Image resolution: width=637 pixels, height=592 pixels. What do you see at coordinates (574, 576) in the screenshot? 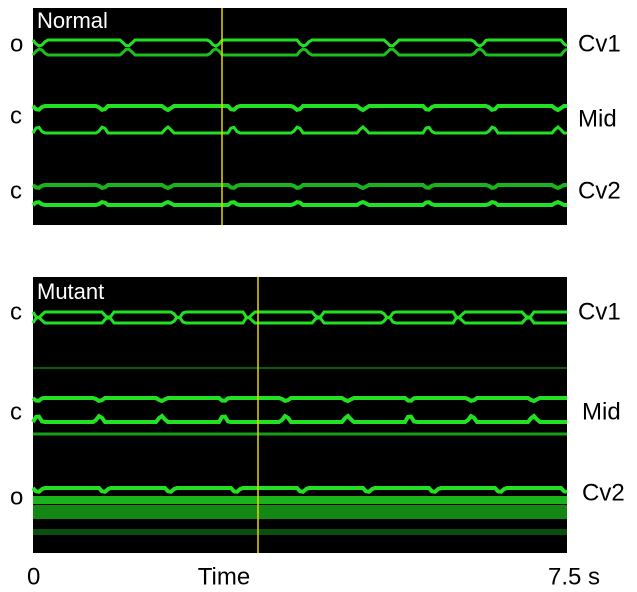
I see `axis-end: 7.5 s` at bounding box center [574, 576].